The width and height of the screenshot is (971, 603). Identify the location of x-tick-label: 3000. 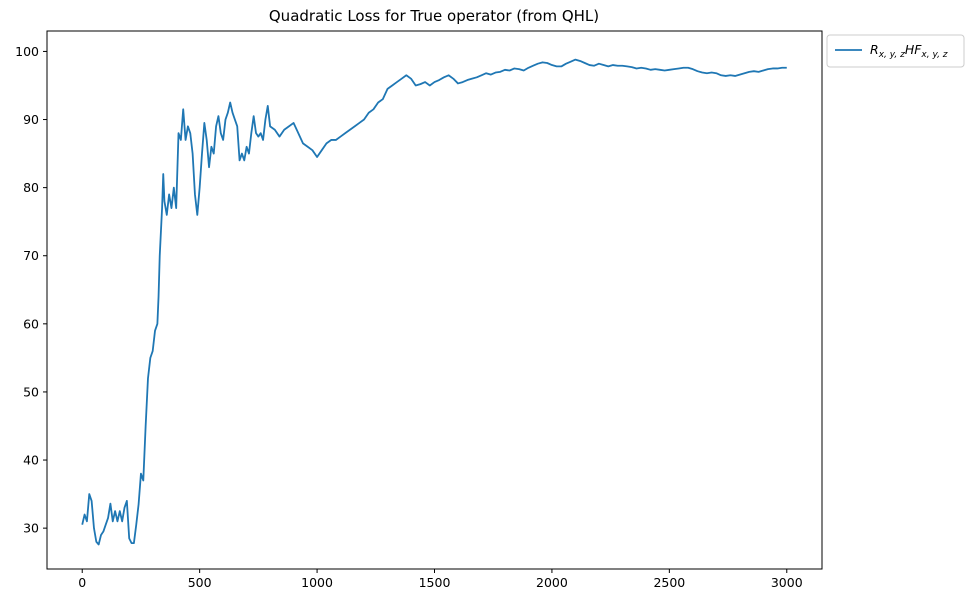
(787, 582).